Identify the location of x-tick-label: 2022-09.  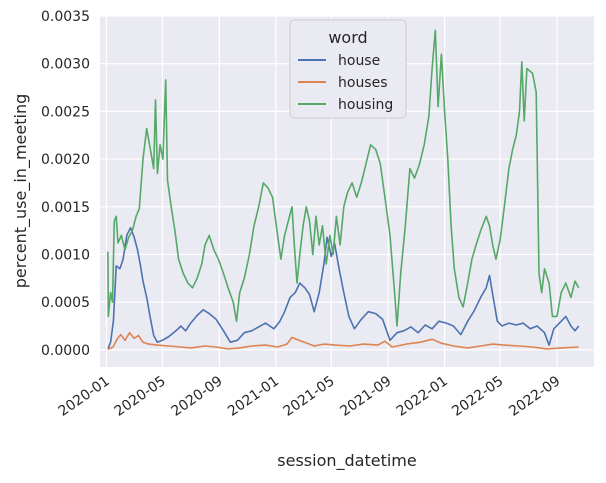
(534, 396).